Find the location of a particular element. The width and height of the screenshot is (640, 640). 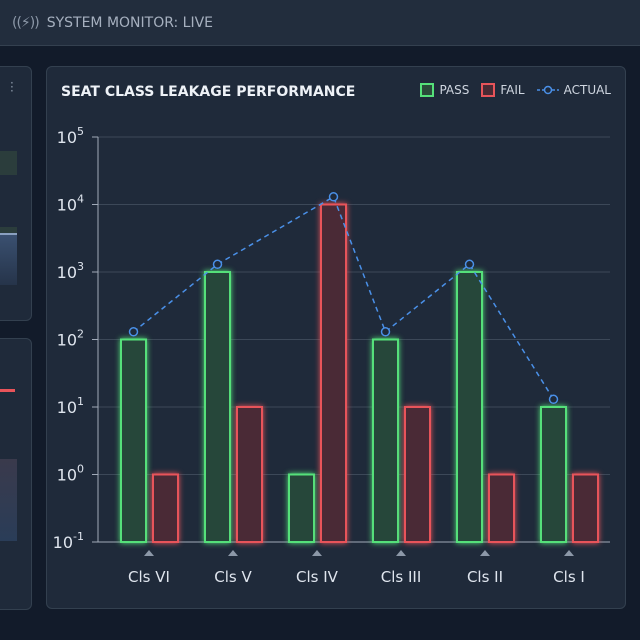

legend-pass: PASS is located at coordinates (444, 90).